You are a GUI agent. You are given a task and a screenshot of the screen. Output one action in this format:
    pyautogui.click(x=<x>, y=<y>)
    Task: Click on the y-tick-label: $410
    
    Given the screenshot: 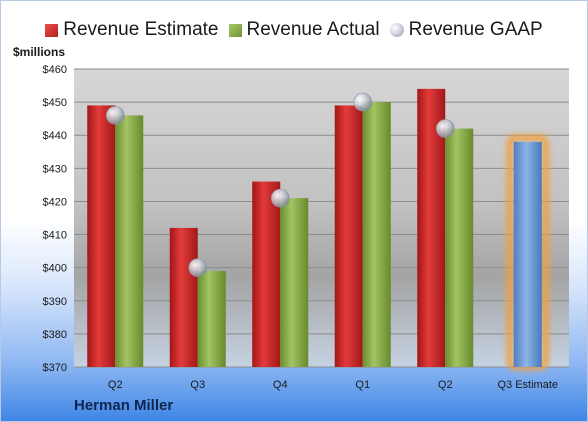 What is the action you would take?
    pyautogui.click(x=55, y=236)
    